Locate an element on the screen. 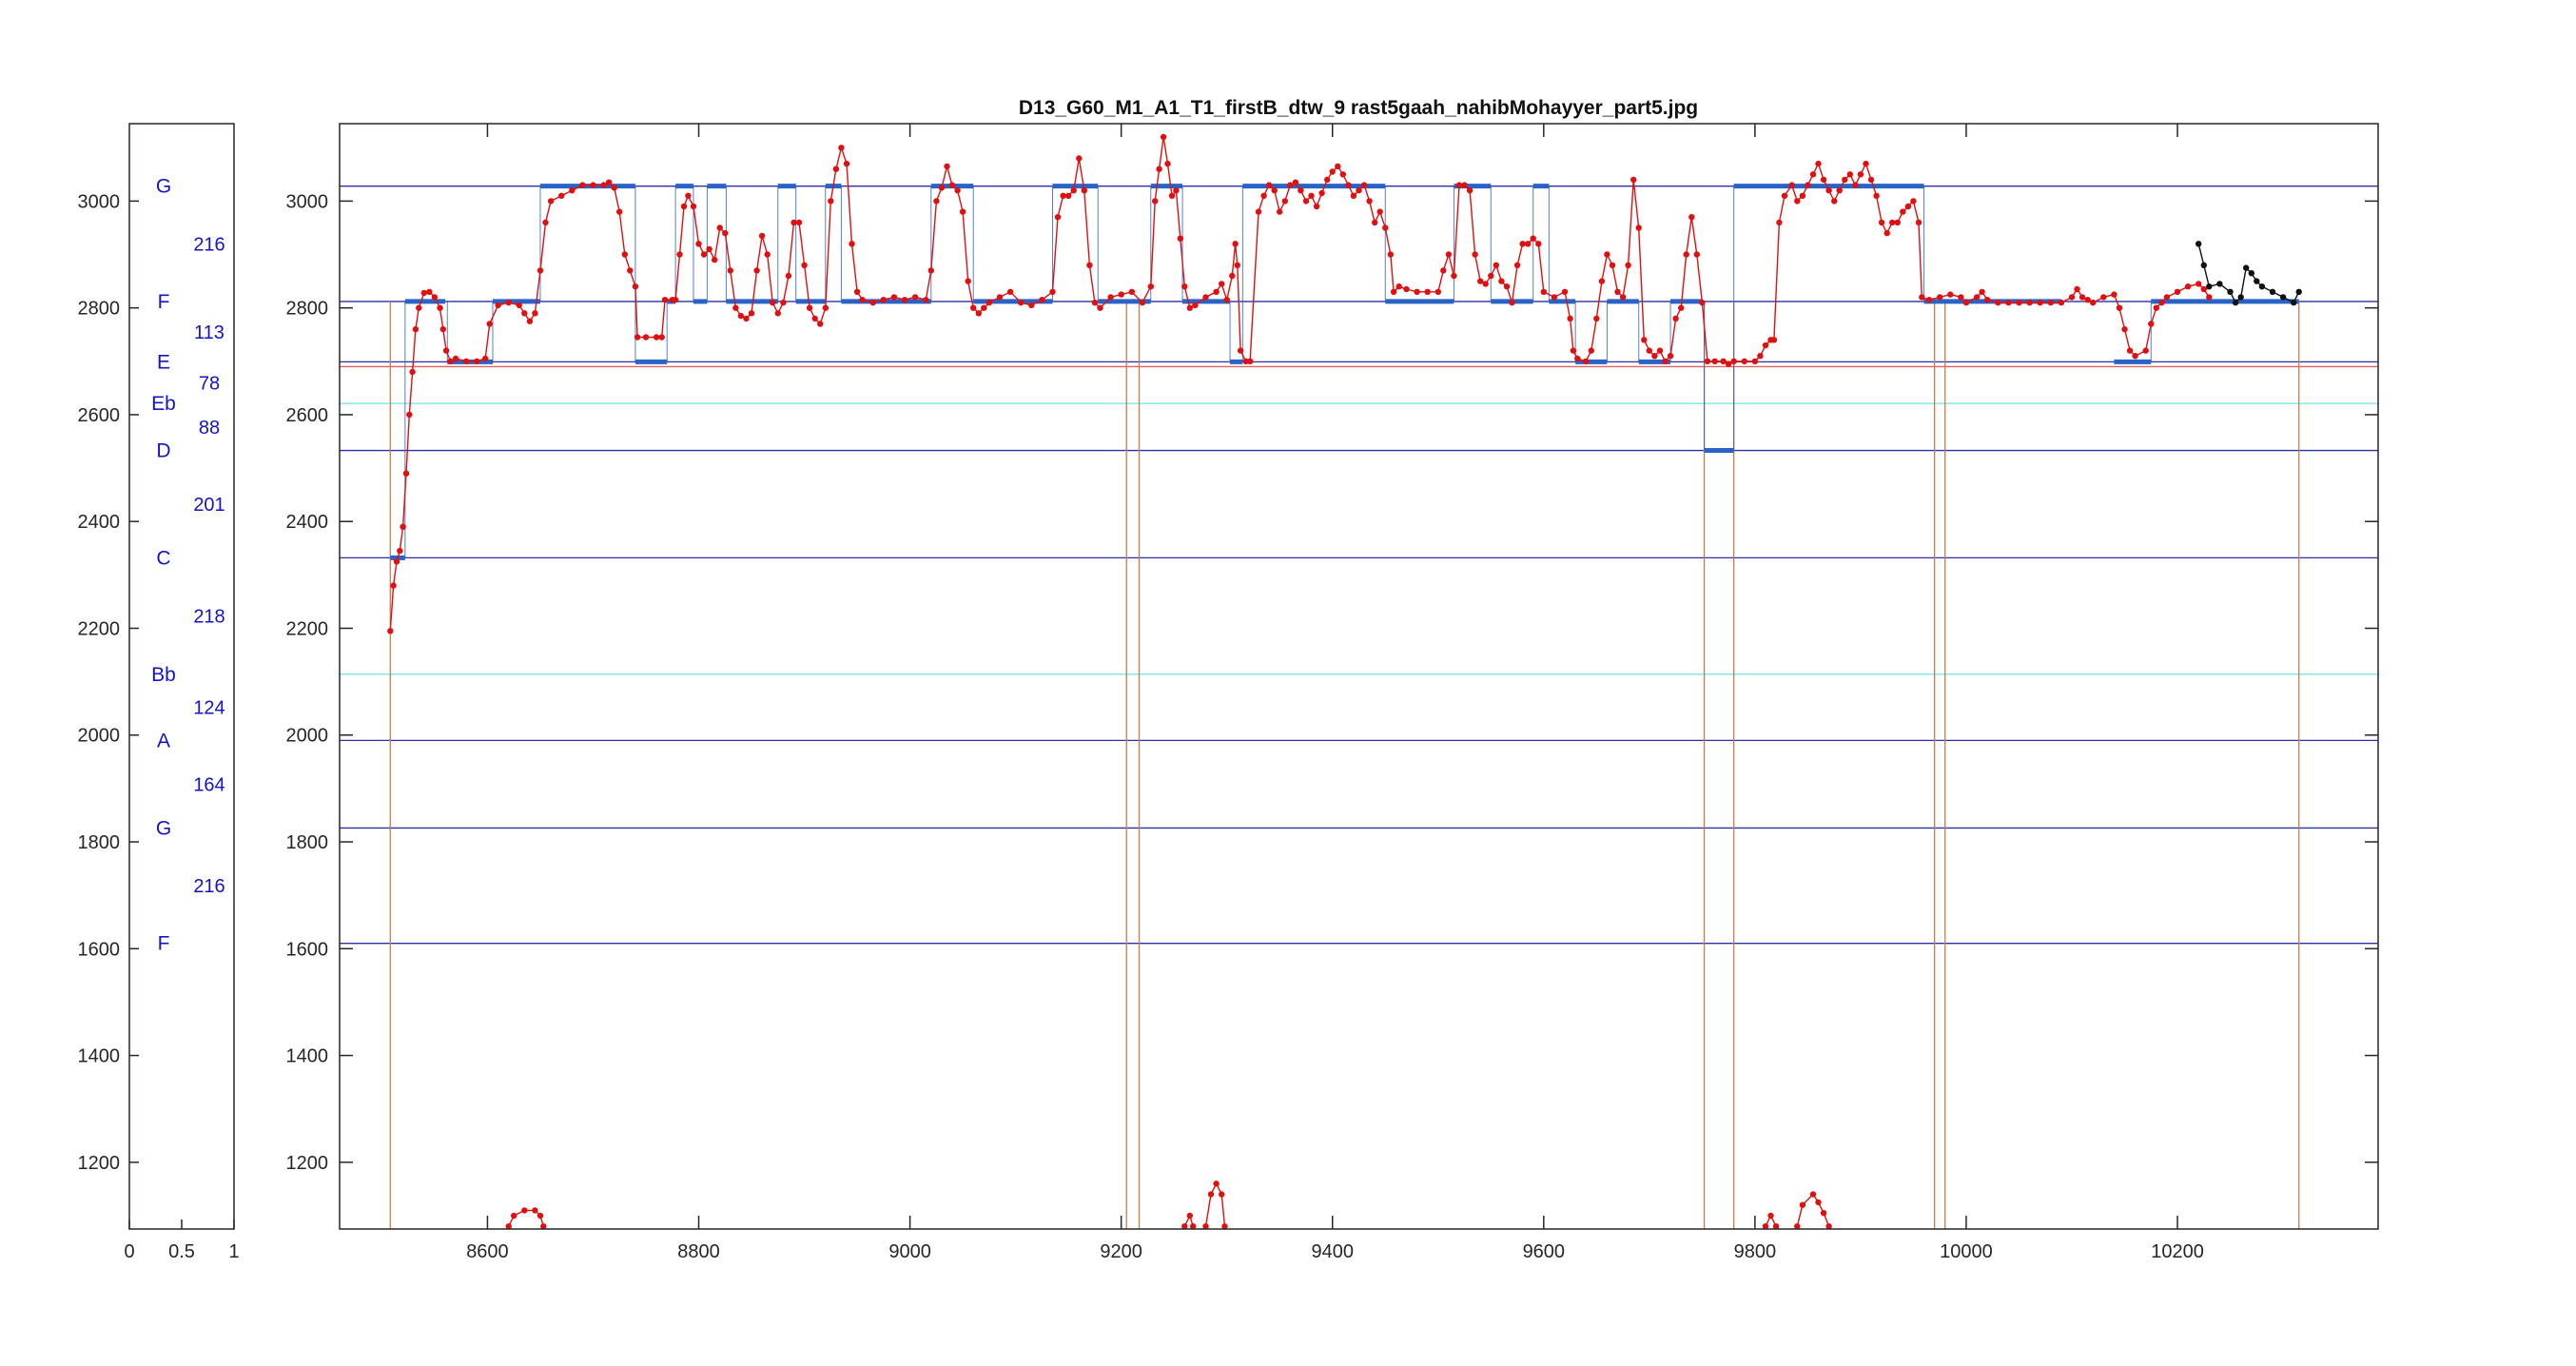 This screenshot has width=2576, height=1366. side-y-tick-label: 2000 is located at coordinates (99, 736).